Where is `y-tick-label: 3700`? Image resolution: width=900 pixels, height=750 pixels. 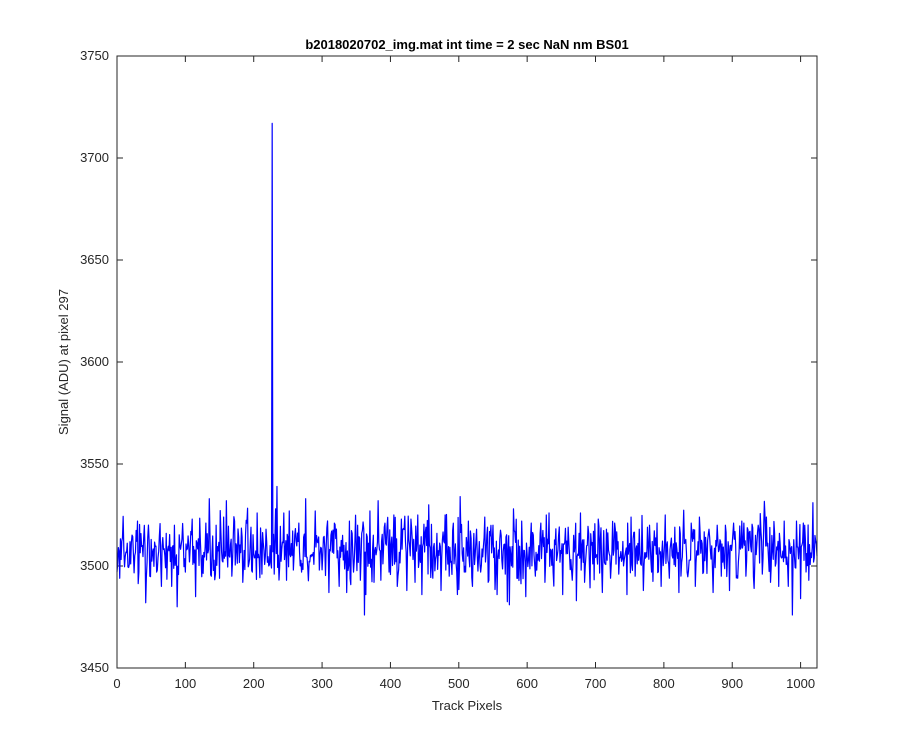 y-tick-label: 3700 is located at coordinates (94, 157).